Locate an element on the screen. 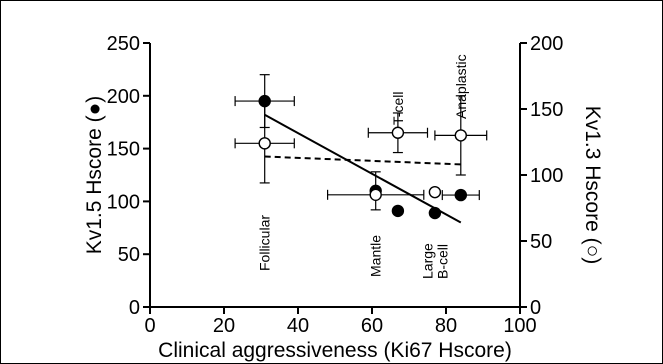 This screenshot has height=364, width=663. x-tick-label: 40 is located at coordinates (298, 326).